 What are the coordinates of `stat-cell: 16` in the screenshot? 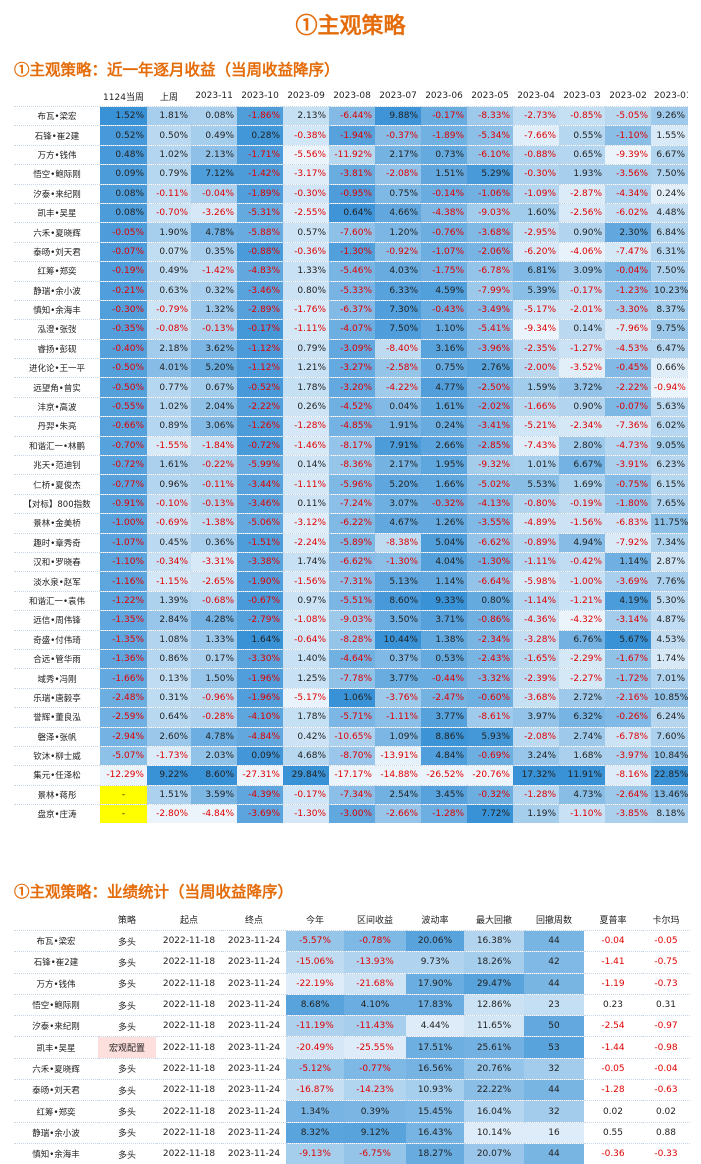 It's located at (554, 1132).